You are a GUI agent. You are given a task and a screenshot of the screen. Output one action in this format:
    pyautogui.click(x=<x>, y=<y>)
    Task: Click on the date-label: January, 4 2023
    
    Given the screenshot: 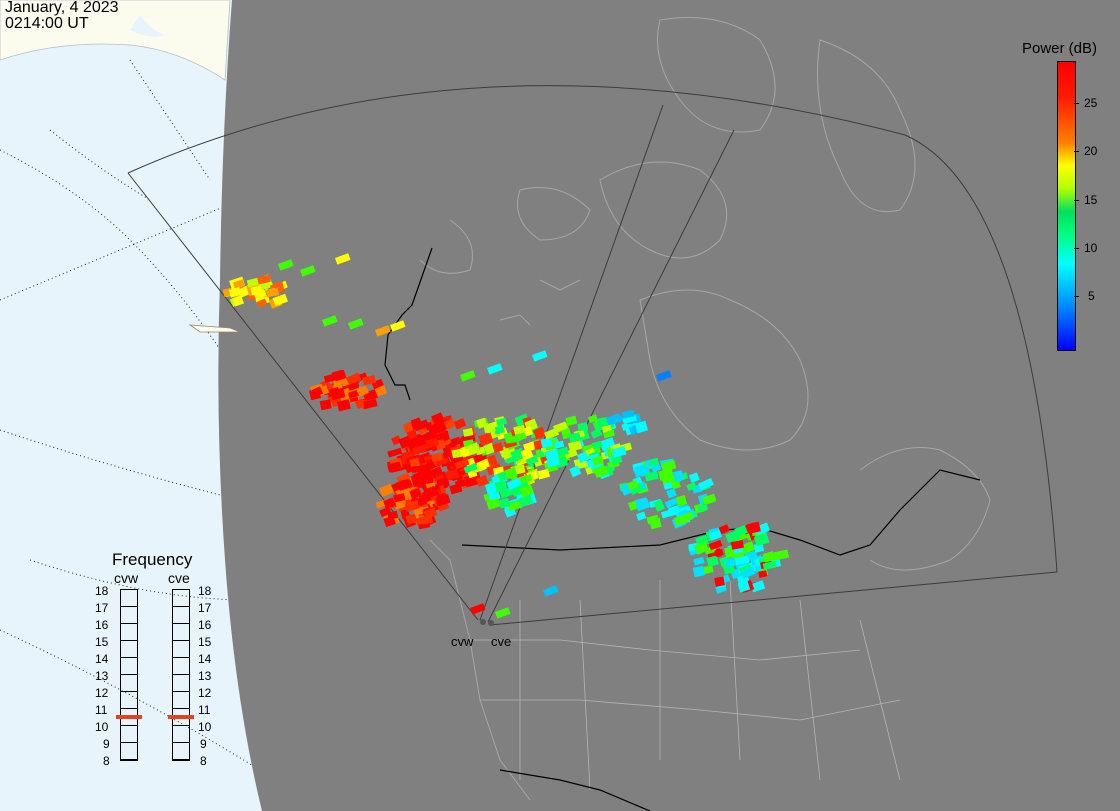 What is the action you would take?
    pyautogui.click(x=62, y=8)
    